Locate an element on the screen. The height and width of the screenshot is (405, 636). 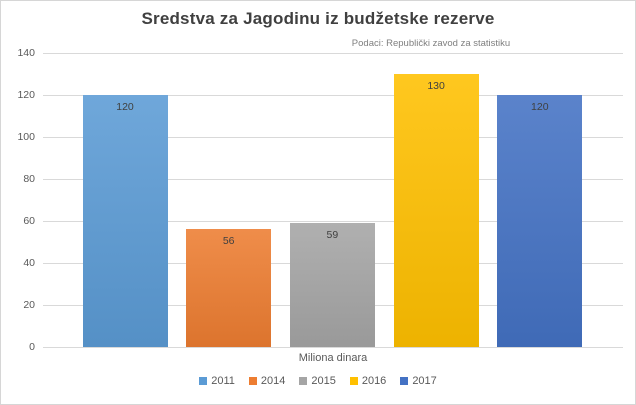
legend-item-2015: 2015 is located at coordinates (317, 381).